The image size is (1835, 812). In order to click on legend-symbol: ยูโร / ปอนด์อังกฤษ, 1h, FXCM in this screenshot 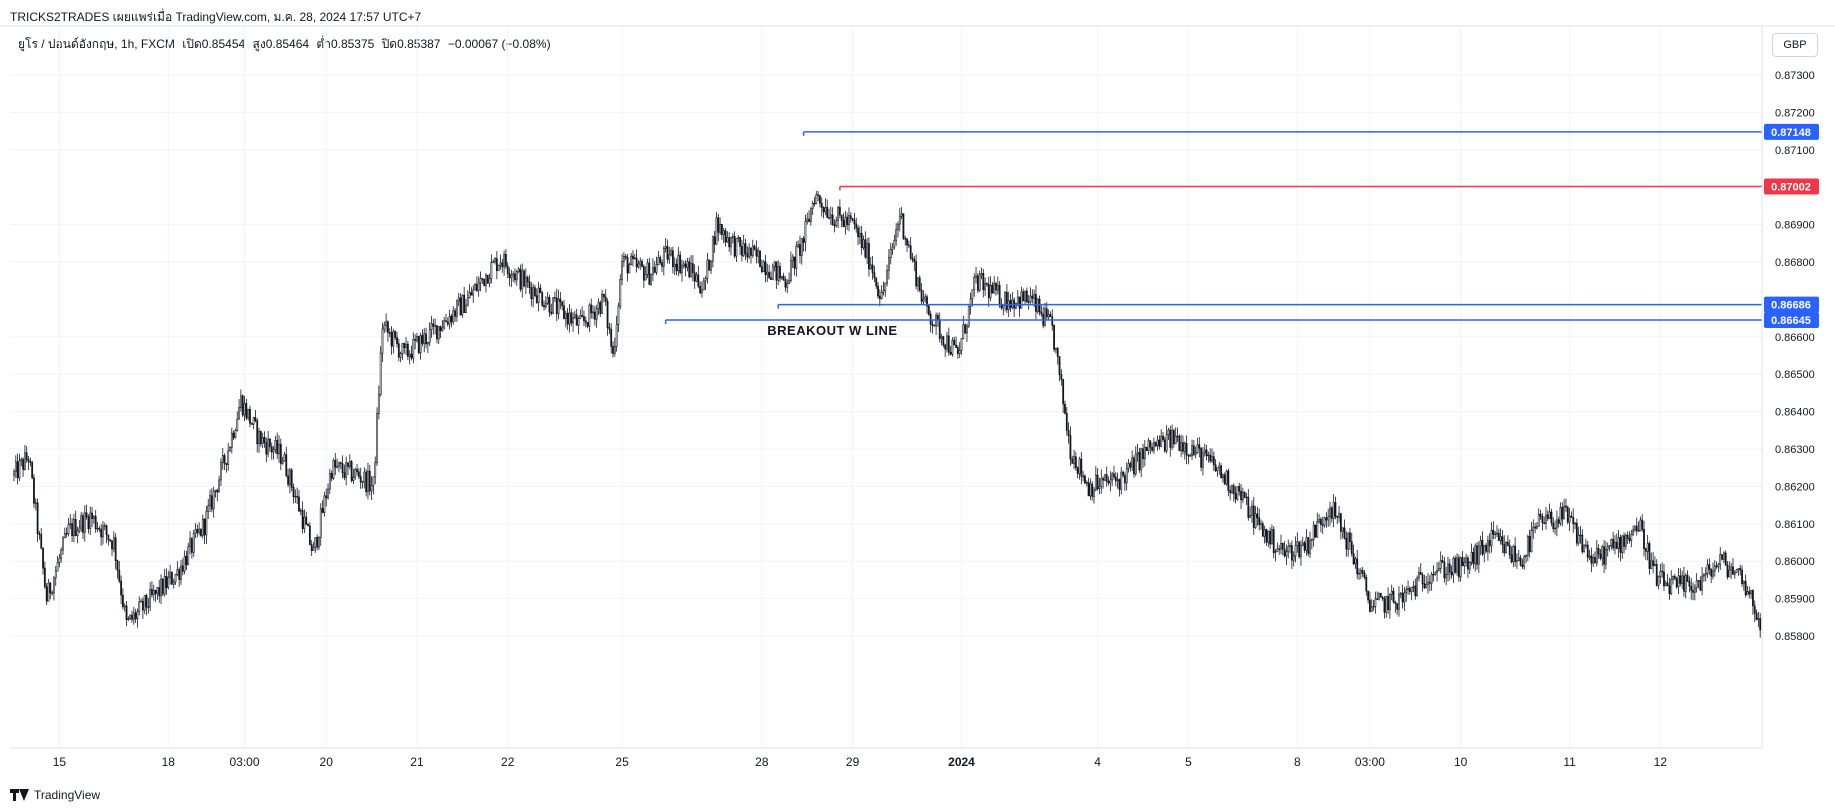, I will do `click(96, 44)`.